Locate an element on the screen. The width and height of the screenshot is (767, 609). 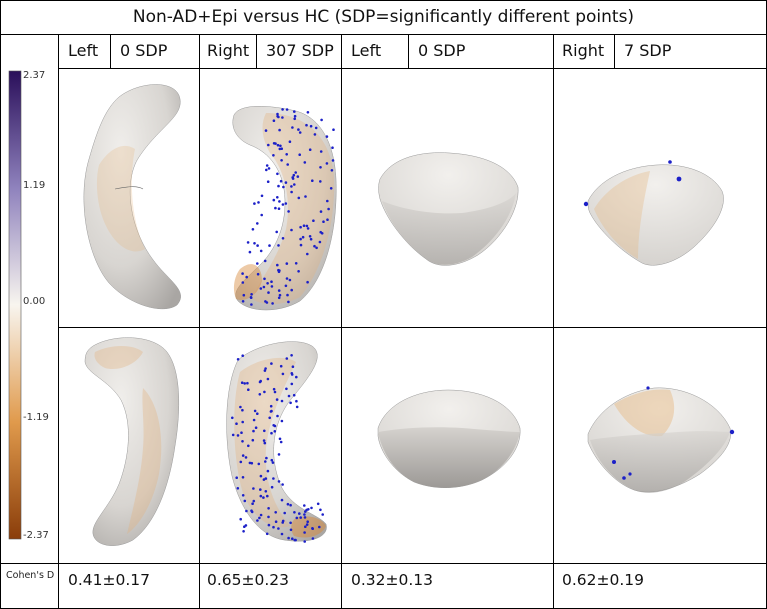
col1-sdp-count: 0 SDP is located at coordinates (144, 50).